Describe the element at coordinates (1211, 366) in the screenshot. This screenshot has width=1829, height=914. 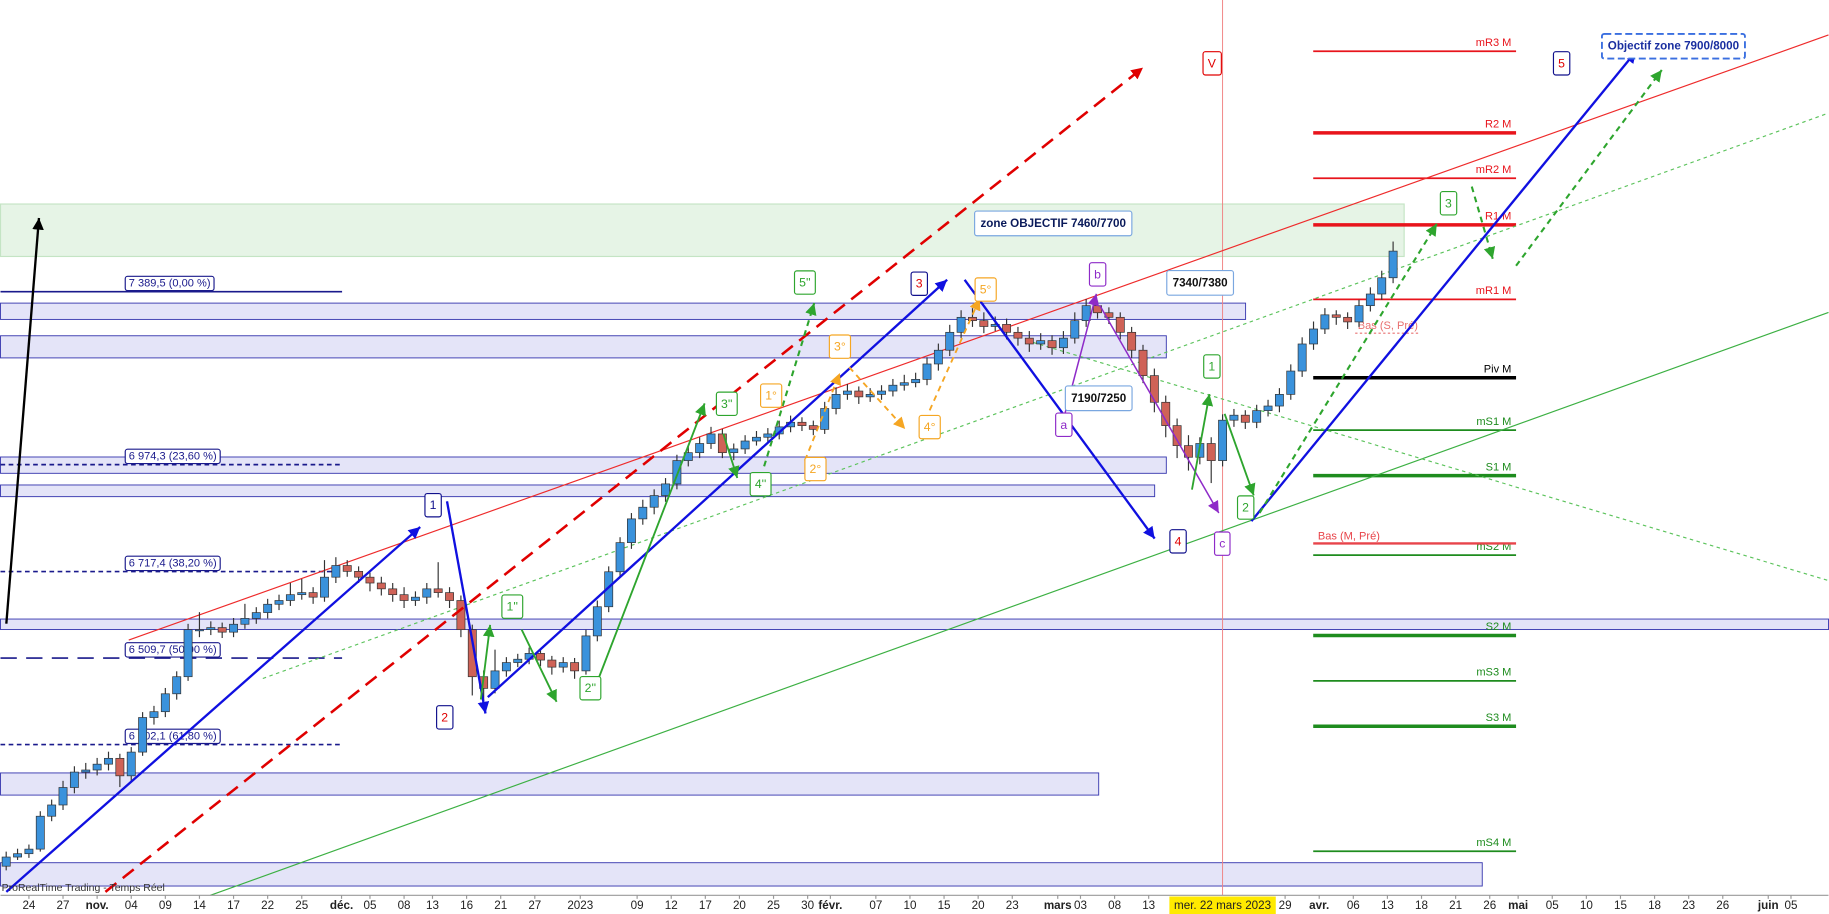
I see `annotation: 1` at that location.